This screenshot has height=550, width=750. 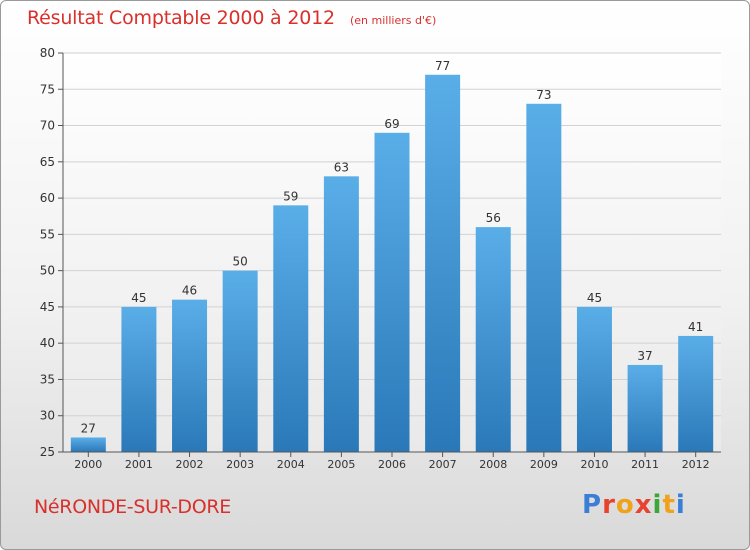 I want to click on bar-value-label: 73, so click(x=543, y=95).